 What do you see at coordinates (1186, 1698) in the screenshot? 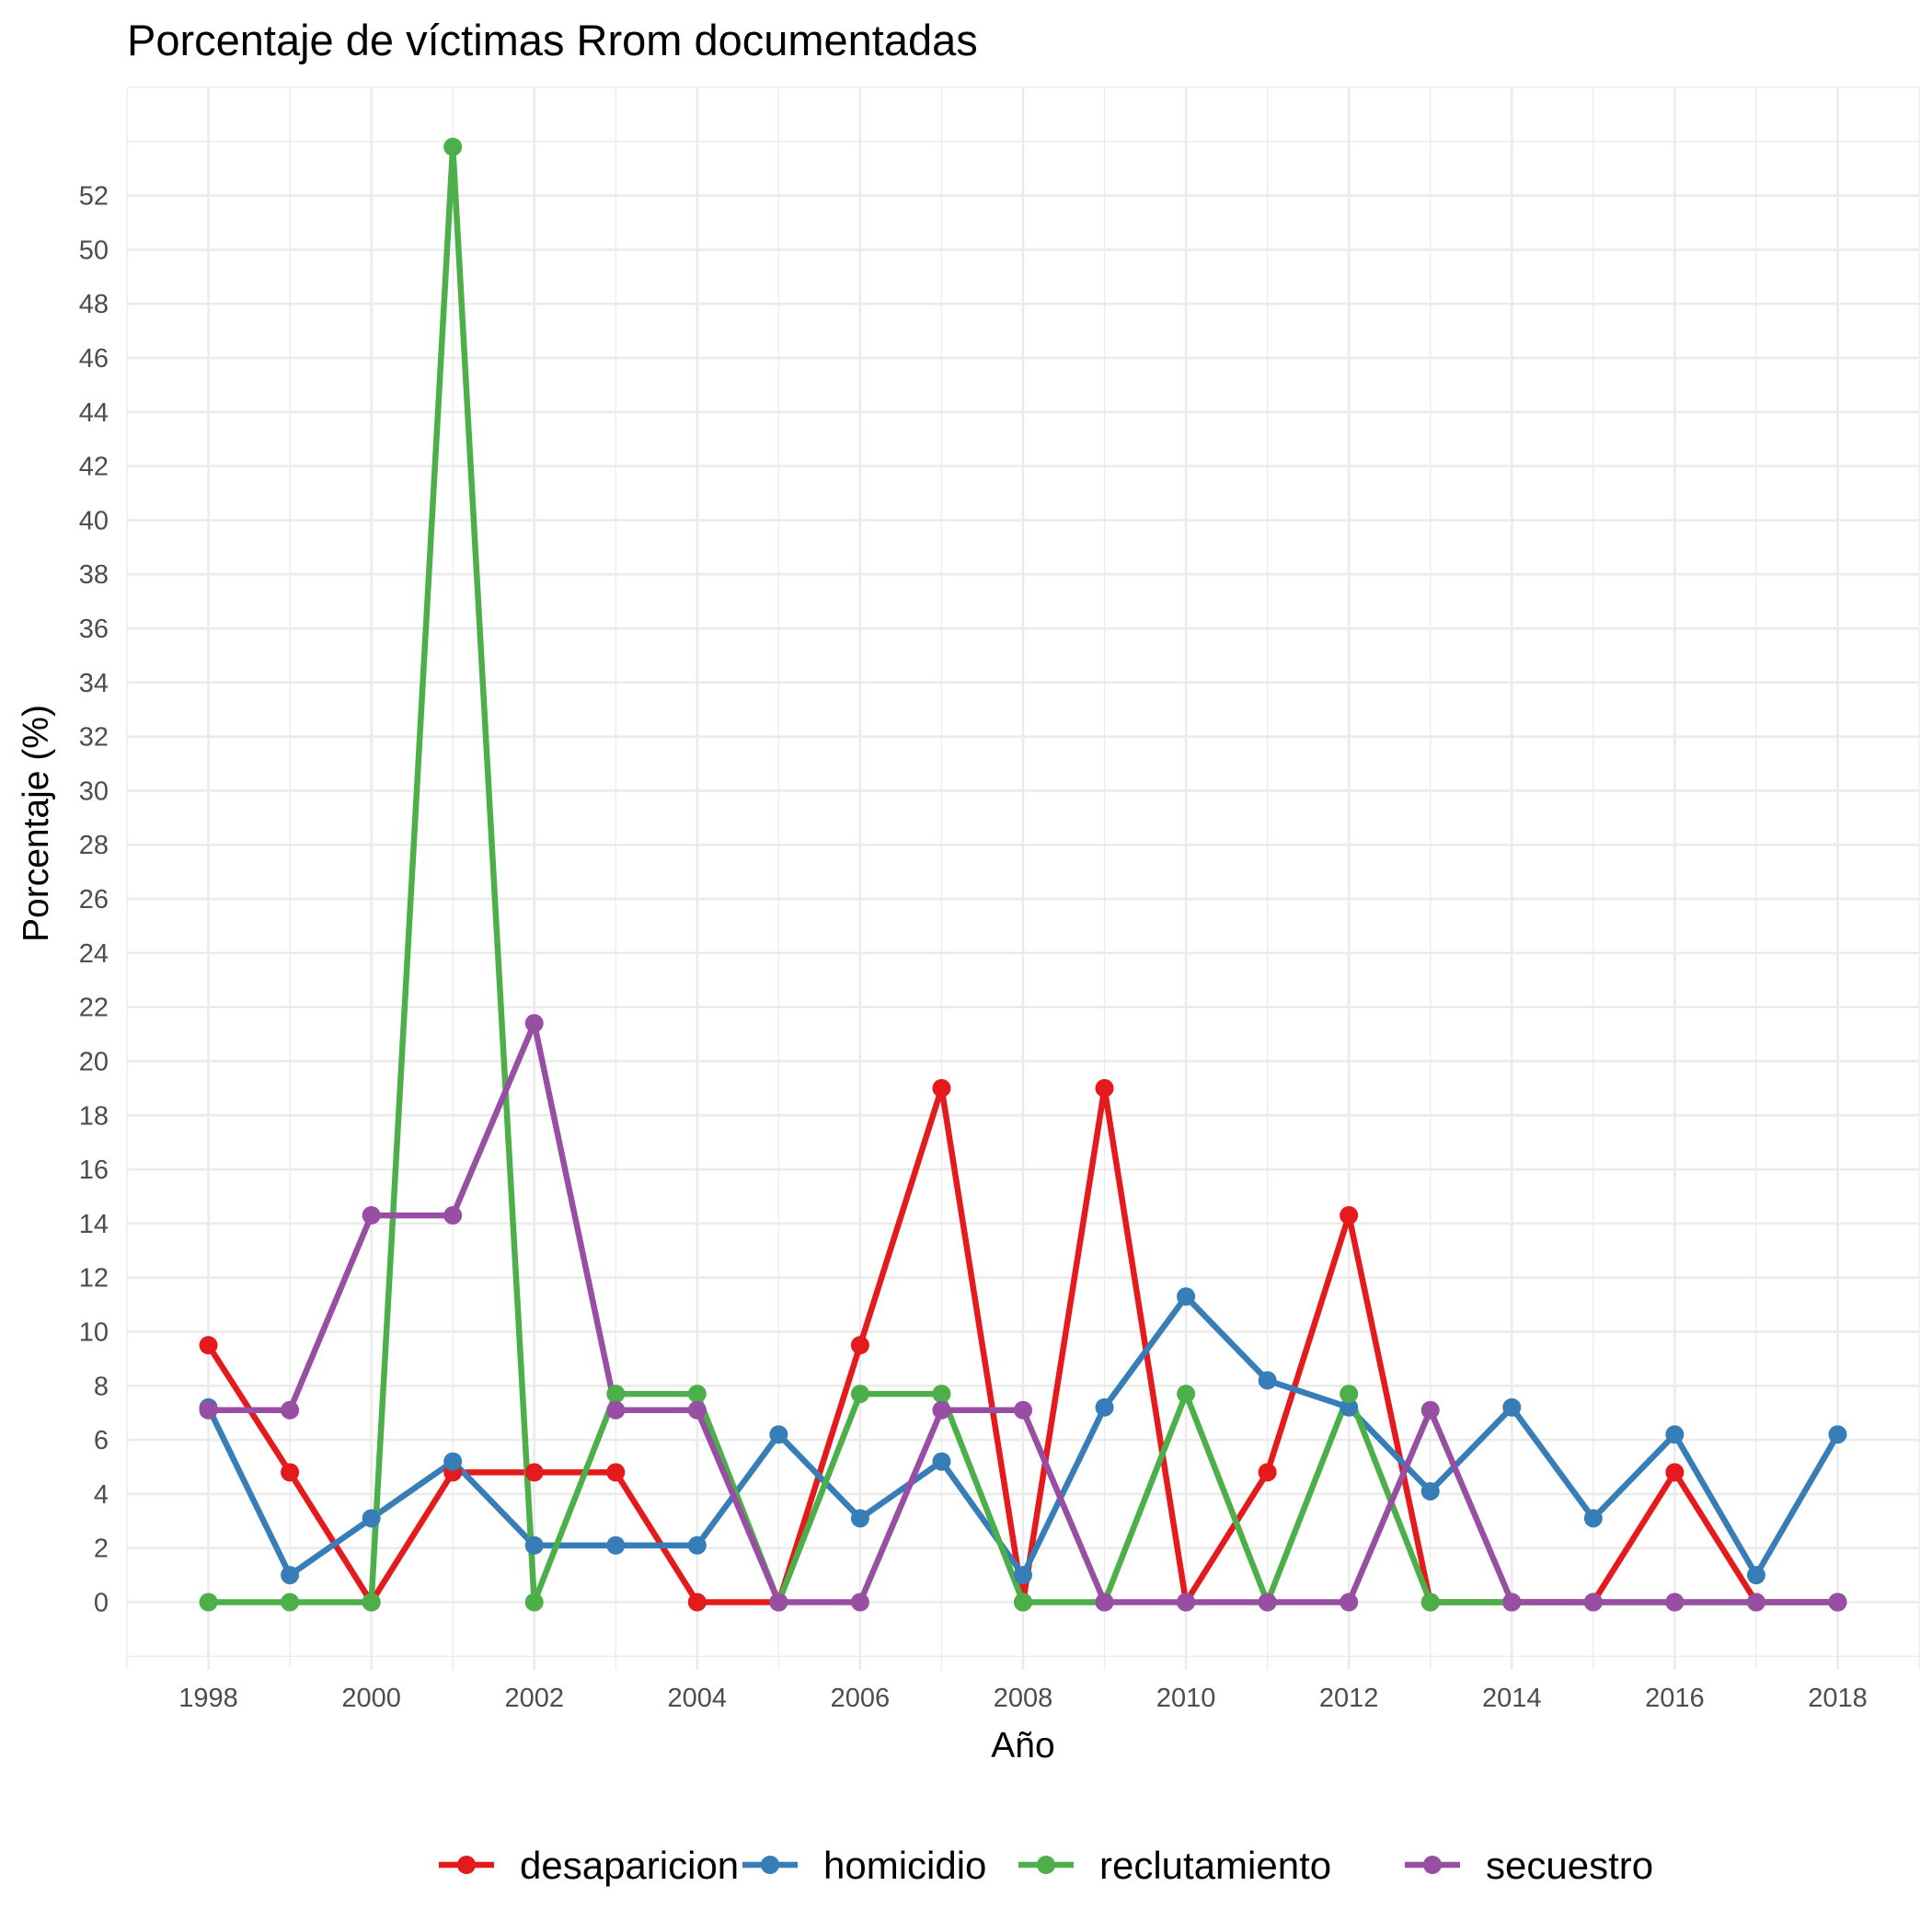
I see `x-tick-label: 2010` at bounding box center [1186, 1698].